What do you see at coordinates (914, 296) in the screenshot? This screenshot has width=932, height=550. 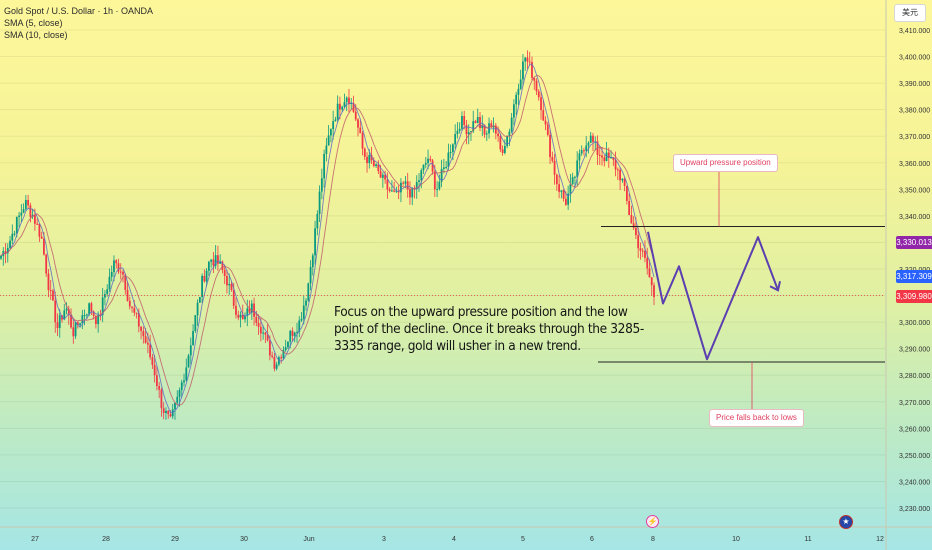 I see `last-price-tag: 3,309.980` at bounding box center [914, 296].